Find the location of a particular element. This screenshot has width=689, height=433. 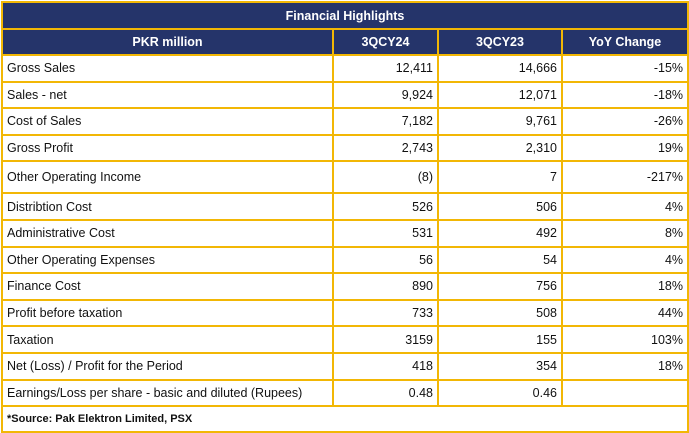

column-header-yoy-change: YoY Change is located at coordinates (624, 42).